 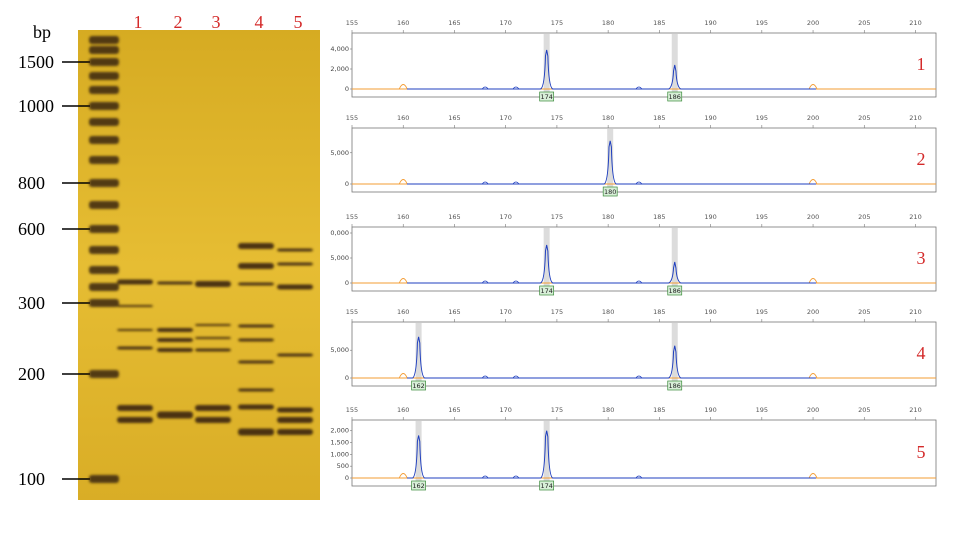 I want to click on ladder-label-1500: 1500, so click(x=36, y=62).